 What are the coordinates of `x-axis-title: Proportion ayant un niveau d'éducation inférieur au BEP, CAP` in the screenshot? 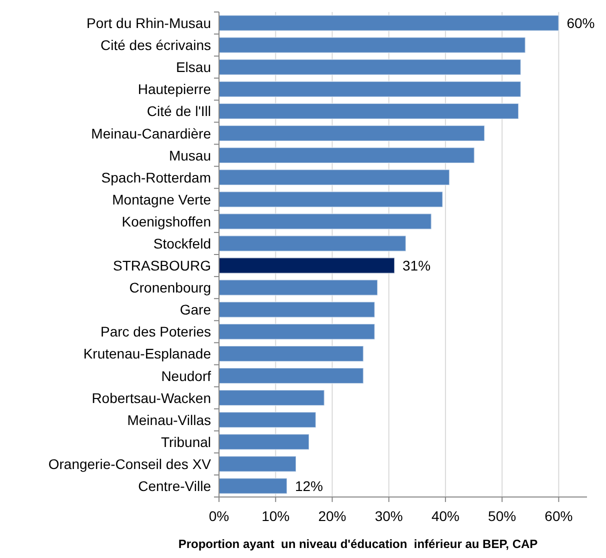 It's located at (358, 544).